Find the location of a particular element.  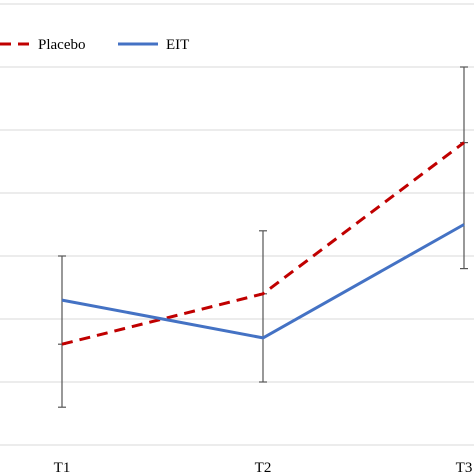

x-tick-label: T2 is located at coordinates (263, 467).